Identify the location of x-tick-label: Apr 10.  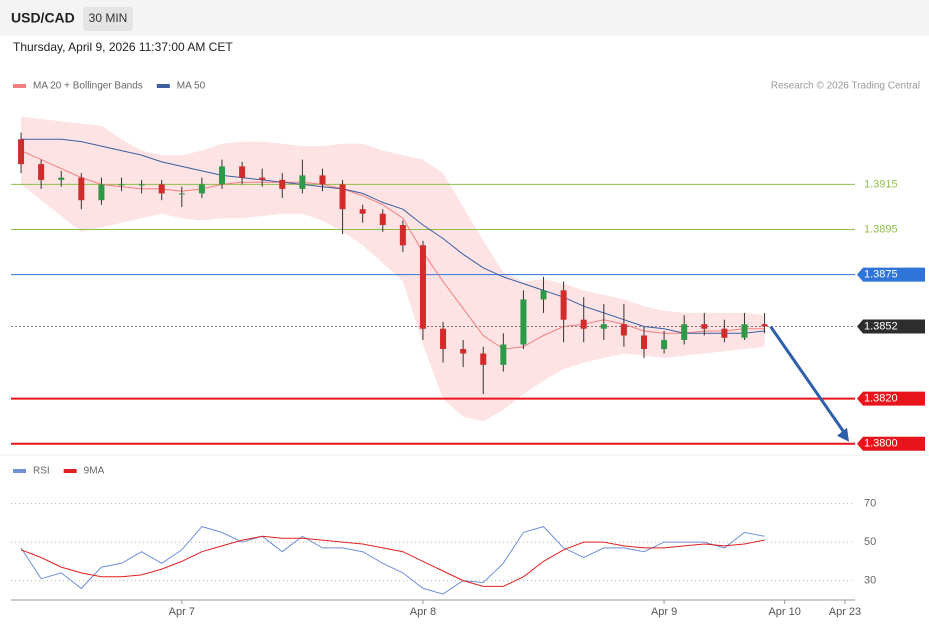
(784, 612).